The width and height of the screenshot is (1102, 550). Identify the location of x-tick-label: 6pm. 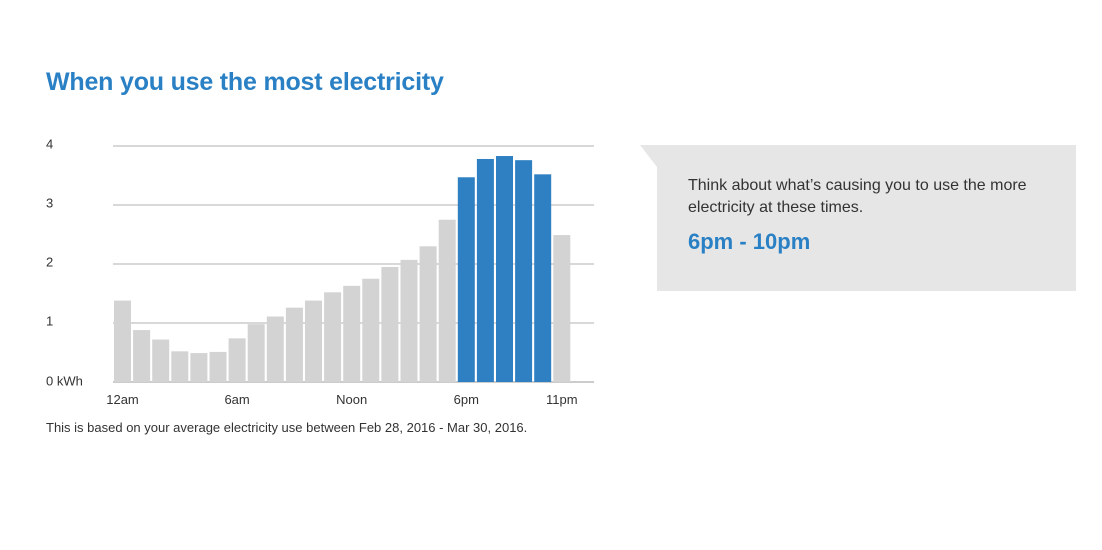
(466, 399).